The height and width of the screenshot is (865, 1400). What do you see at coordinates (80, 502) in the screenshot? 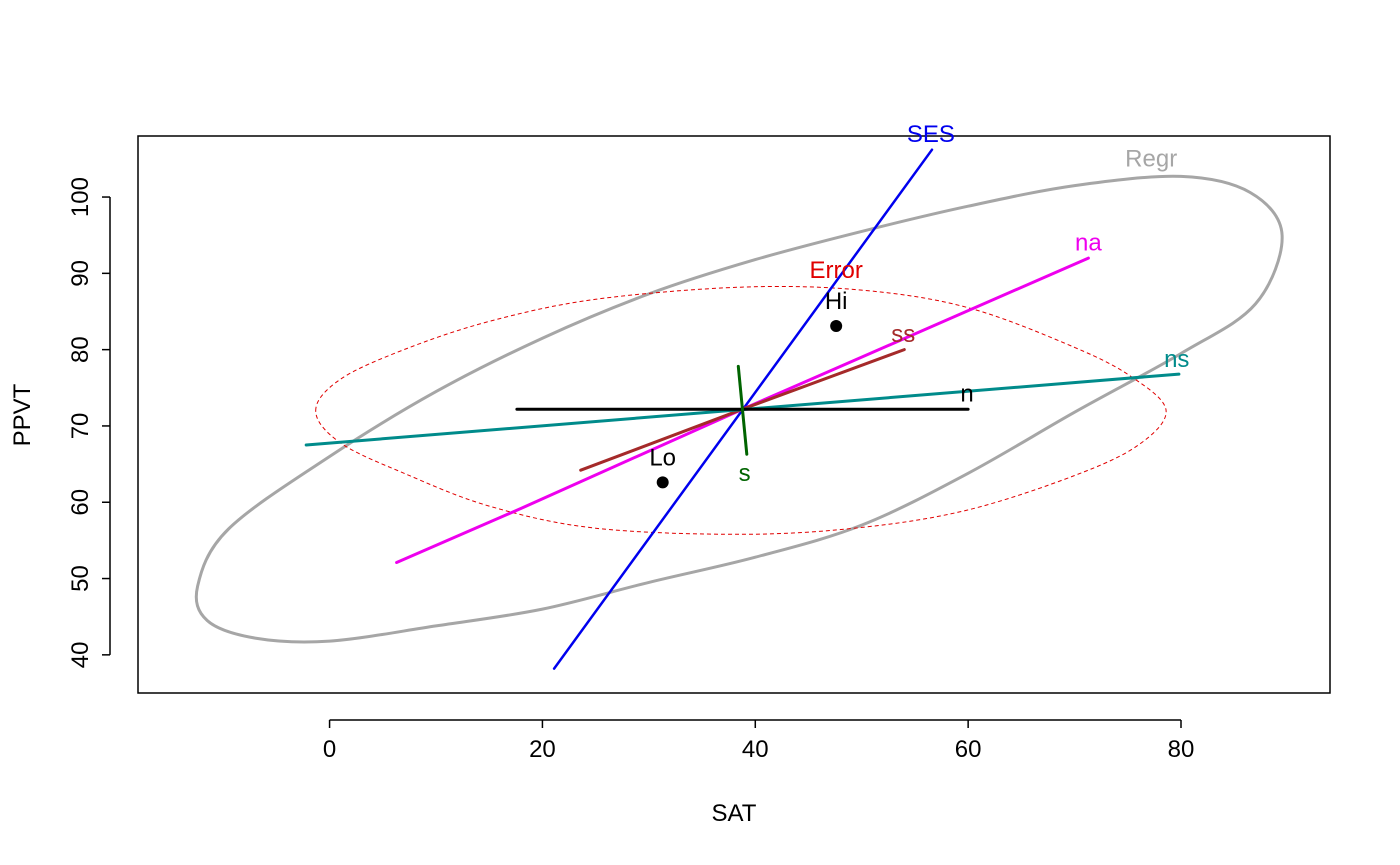
I see `y-tick-label: 60` at bounding box center [80, 502].